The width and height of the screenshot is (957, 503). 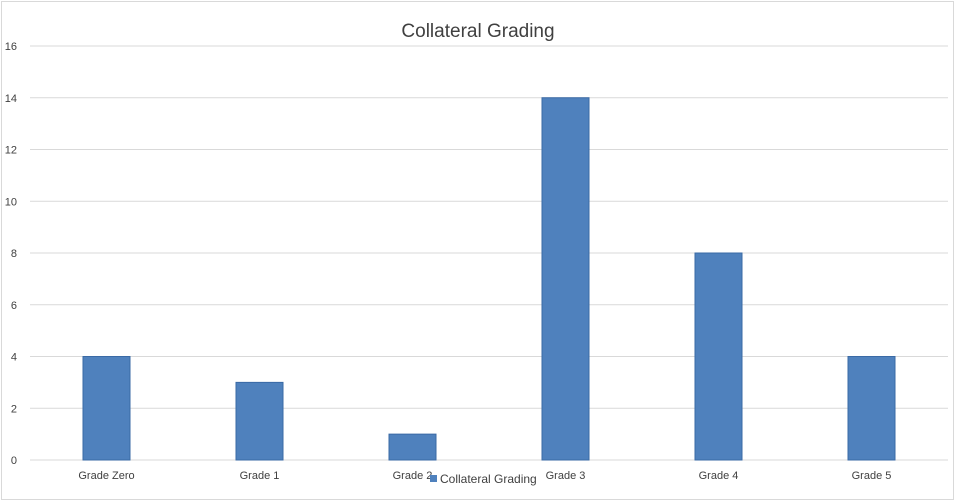 I want to click on x-tick-label: Grade 4, so click(x=719, y=476).